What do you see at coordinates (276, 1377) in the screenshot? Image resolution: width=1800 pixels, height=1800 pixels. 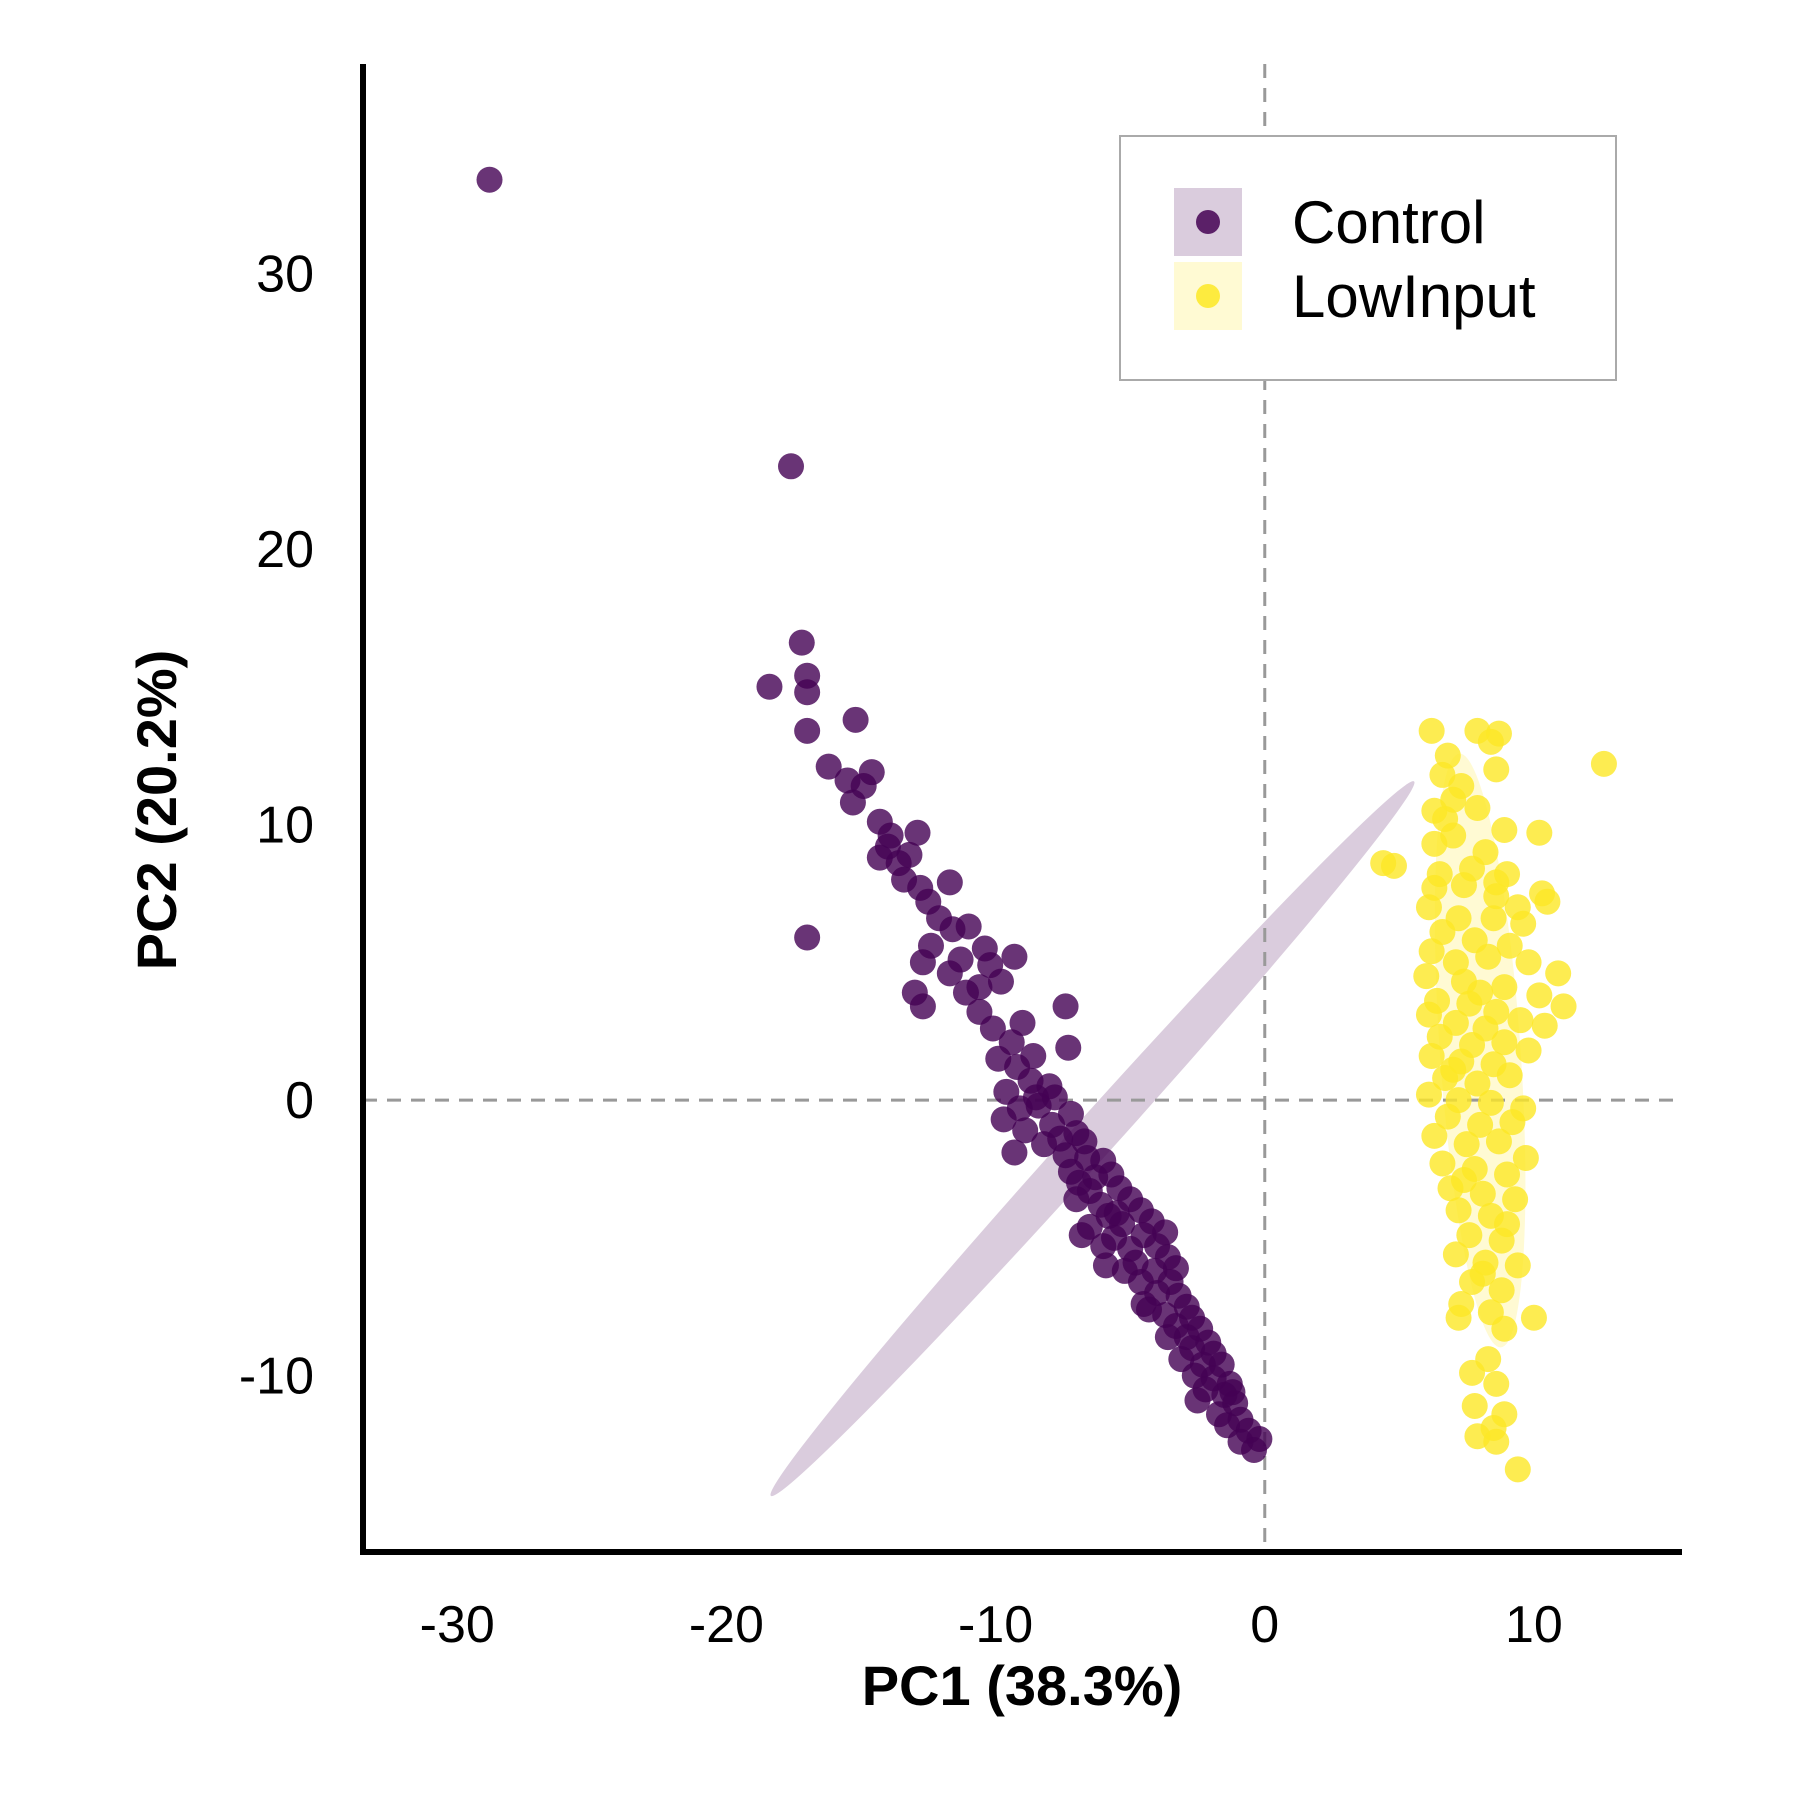 I see `y-tick-label: -10` at bounding box center [276, 1377].